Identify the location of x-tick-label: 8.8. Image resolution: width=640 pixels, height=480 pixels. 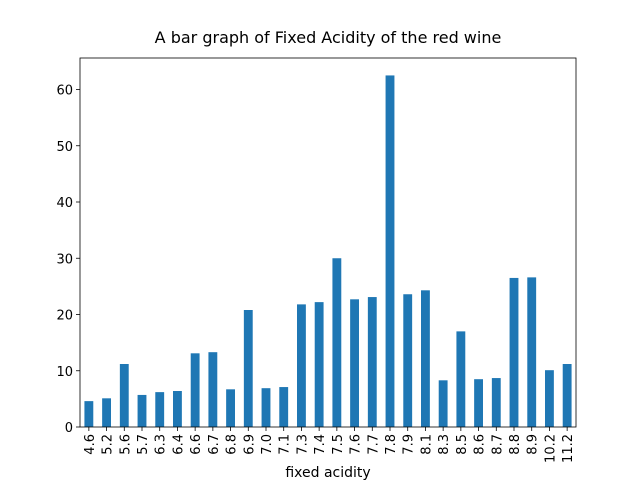
(515, 444).